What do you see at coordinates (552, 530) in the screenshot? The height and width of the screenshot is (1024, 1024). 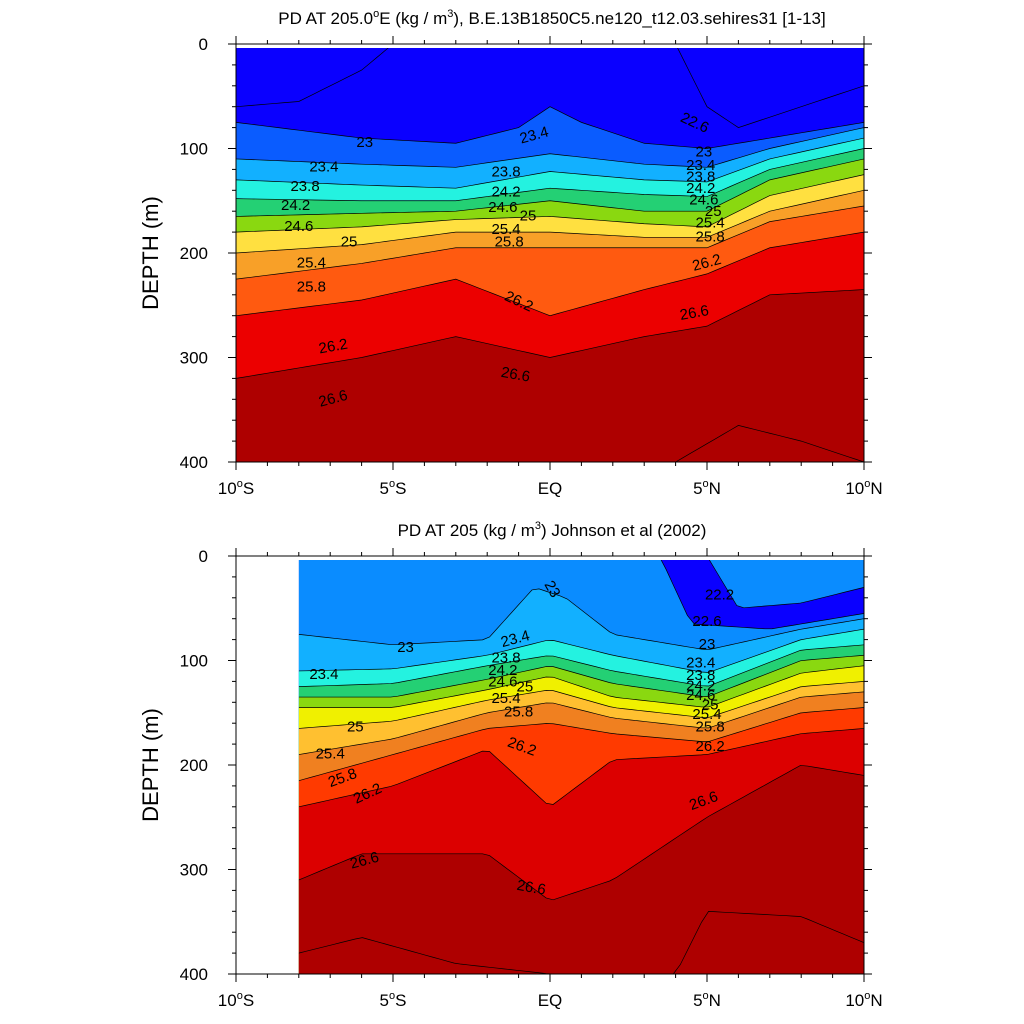 I see `chart-title: PD AT 205 (kg / m3) Johnson et al (2002)` at bounding box center [552, 530].